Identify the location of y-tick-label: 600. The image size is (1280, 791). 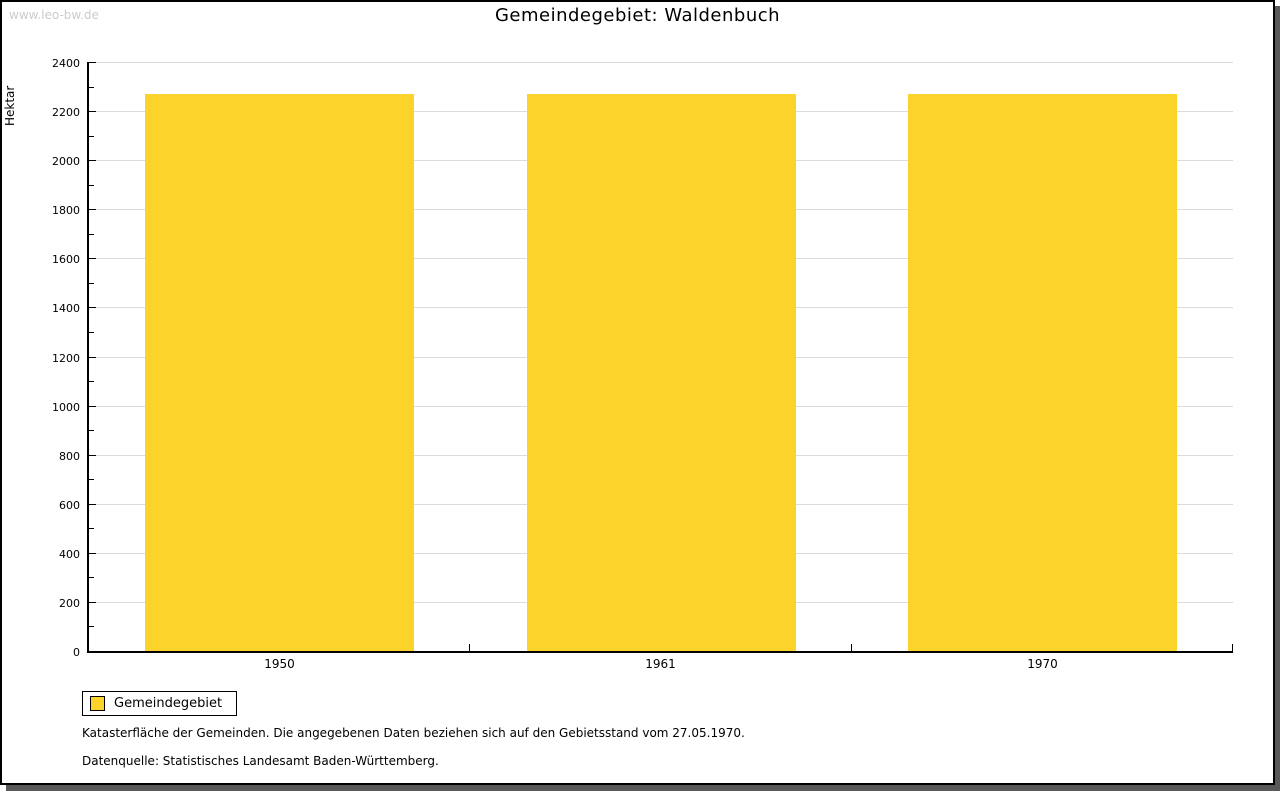
(69, 505).